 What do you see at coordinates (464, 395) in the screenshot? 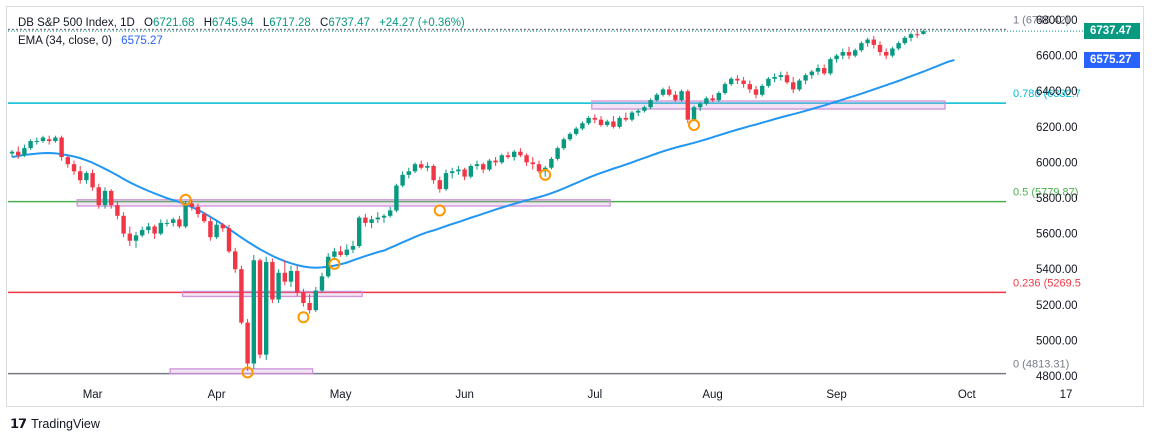
I see `x-tick-label: Jun` at bounding box center [464, 395].